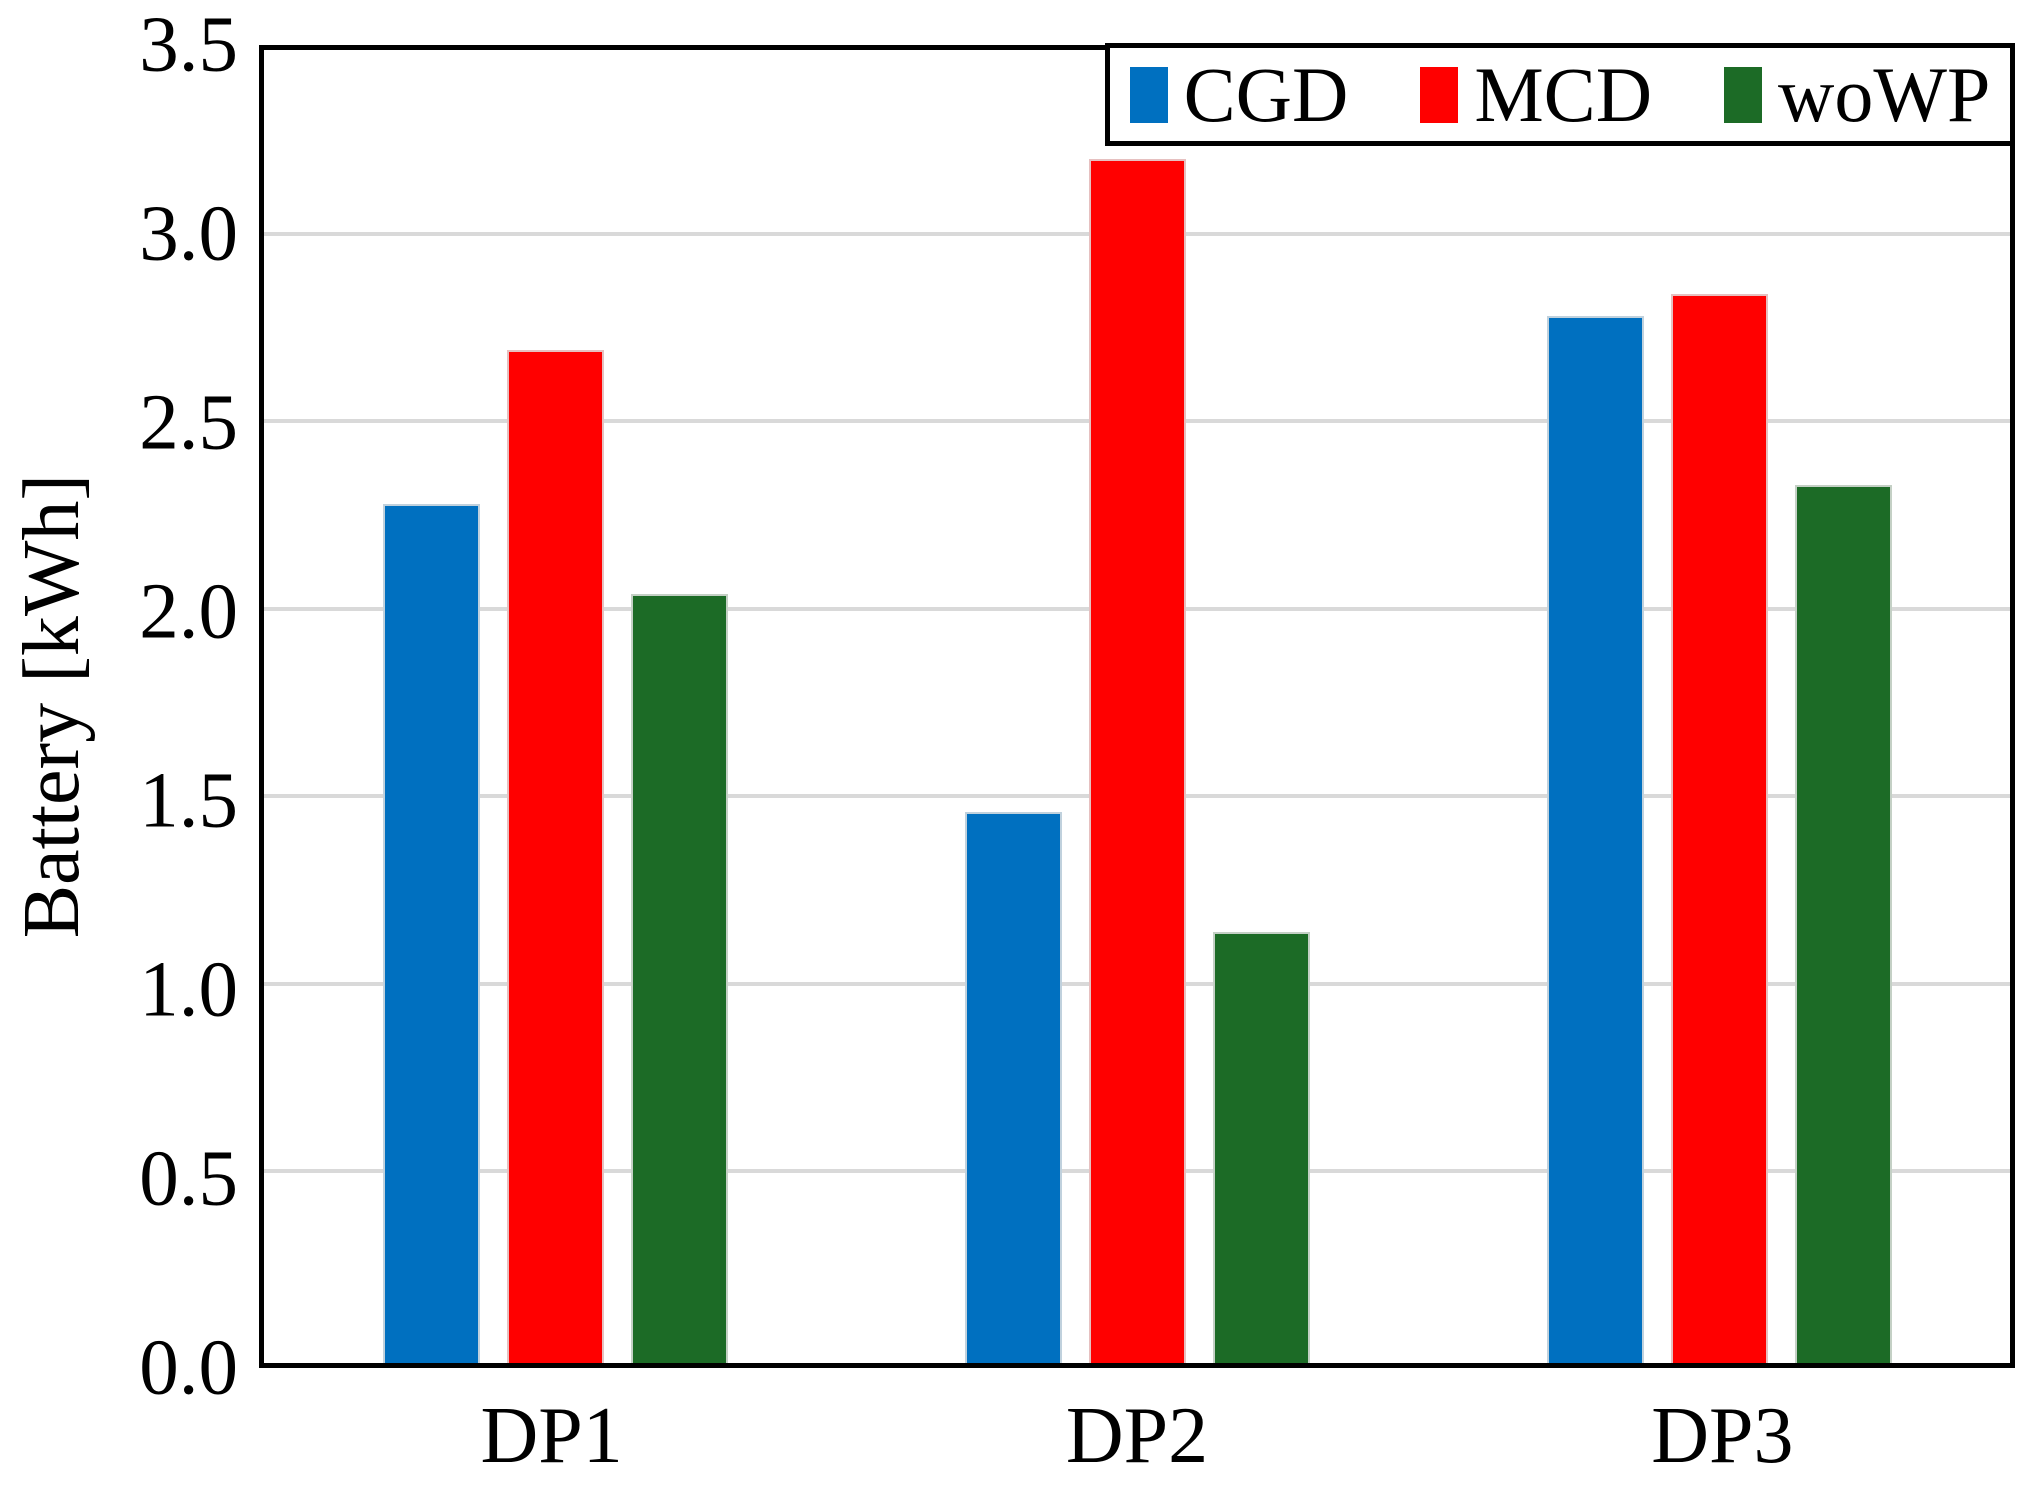  I want to click on y-tick-label-3.0: 3.0, so click(188, 234).